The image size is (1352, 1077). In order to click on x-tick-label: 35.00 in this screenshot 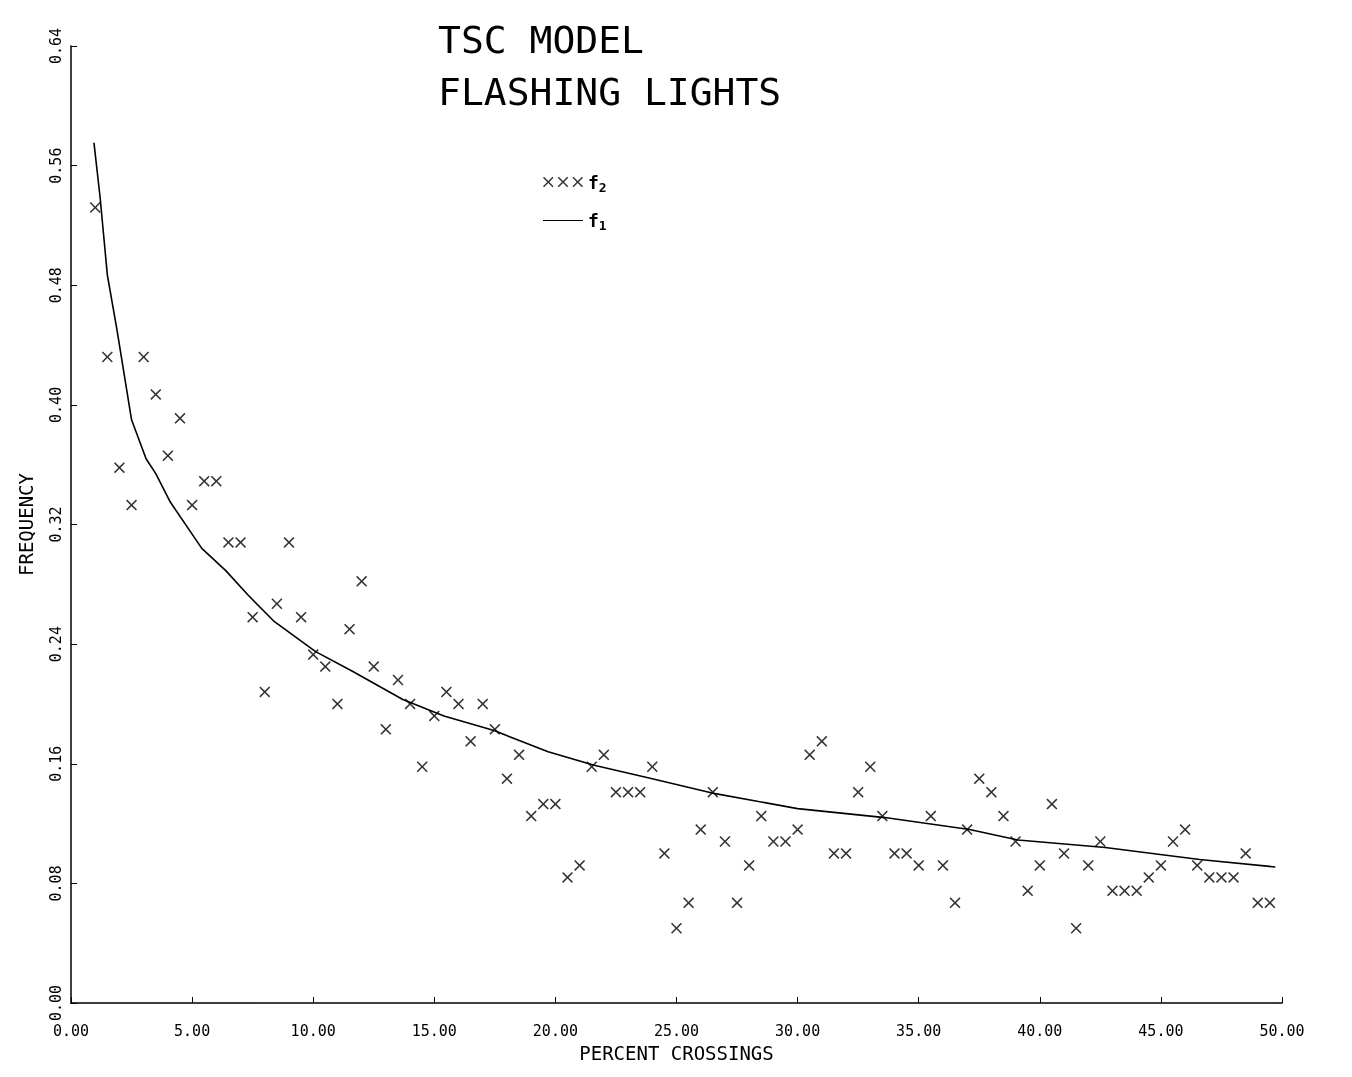, I will do `click(919, 1030)`.